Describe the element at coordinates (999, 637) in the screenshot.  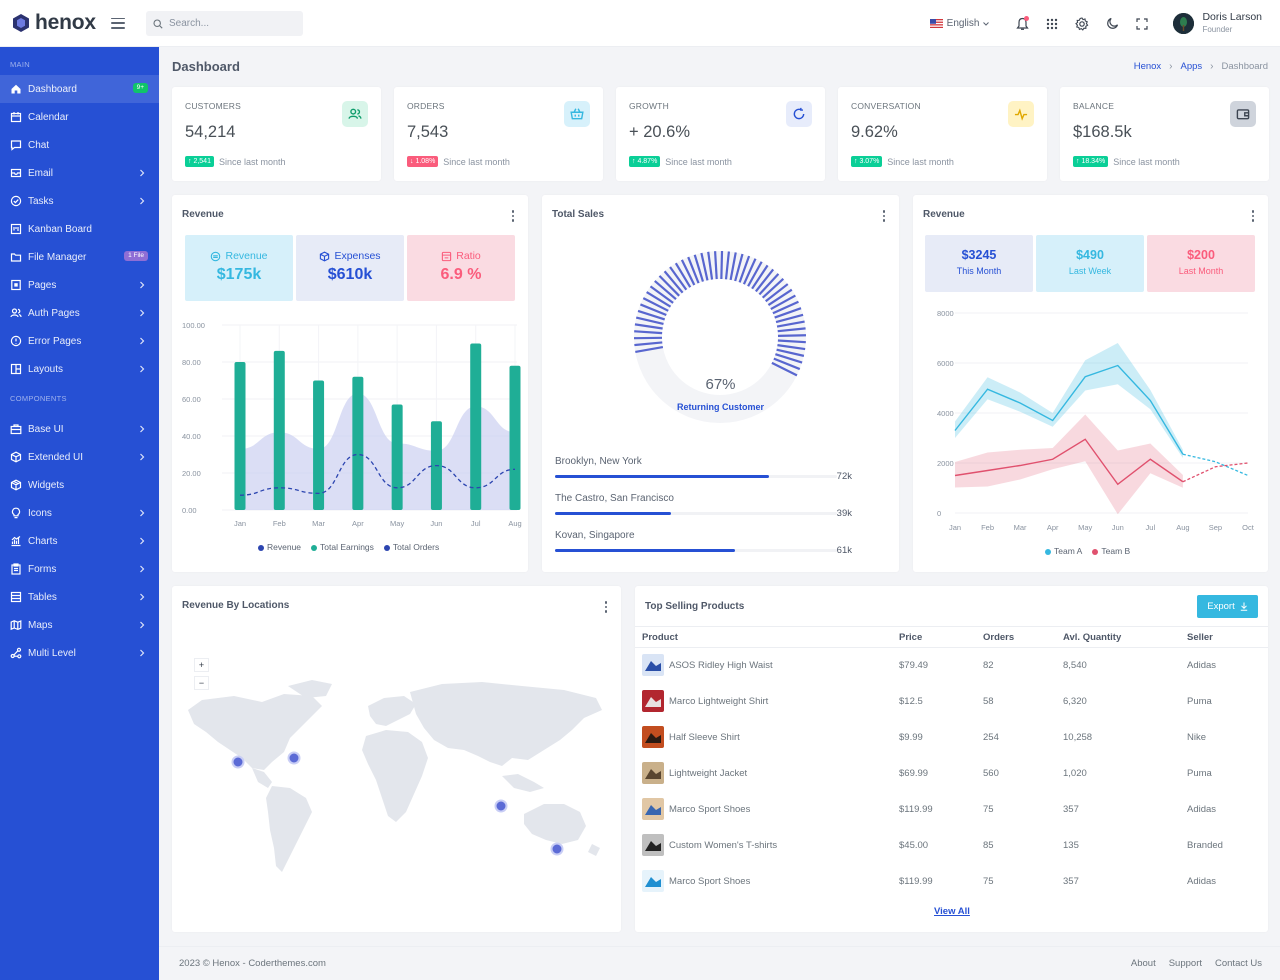
I see `column-orders: Orders` at that location.